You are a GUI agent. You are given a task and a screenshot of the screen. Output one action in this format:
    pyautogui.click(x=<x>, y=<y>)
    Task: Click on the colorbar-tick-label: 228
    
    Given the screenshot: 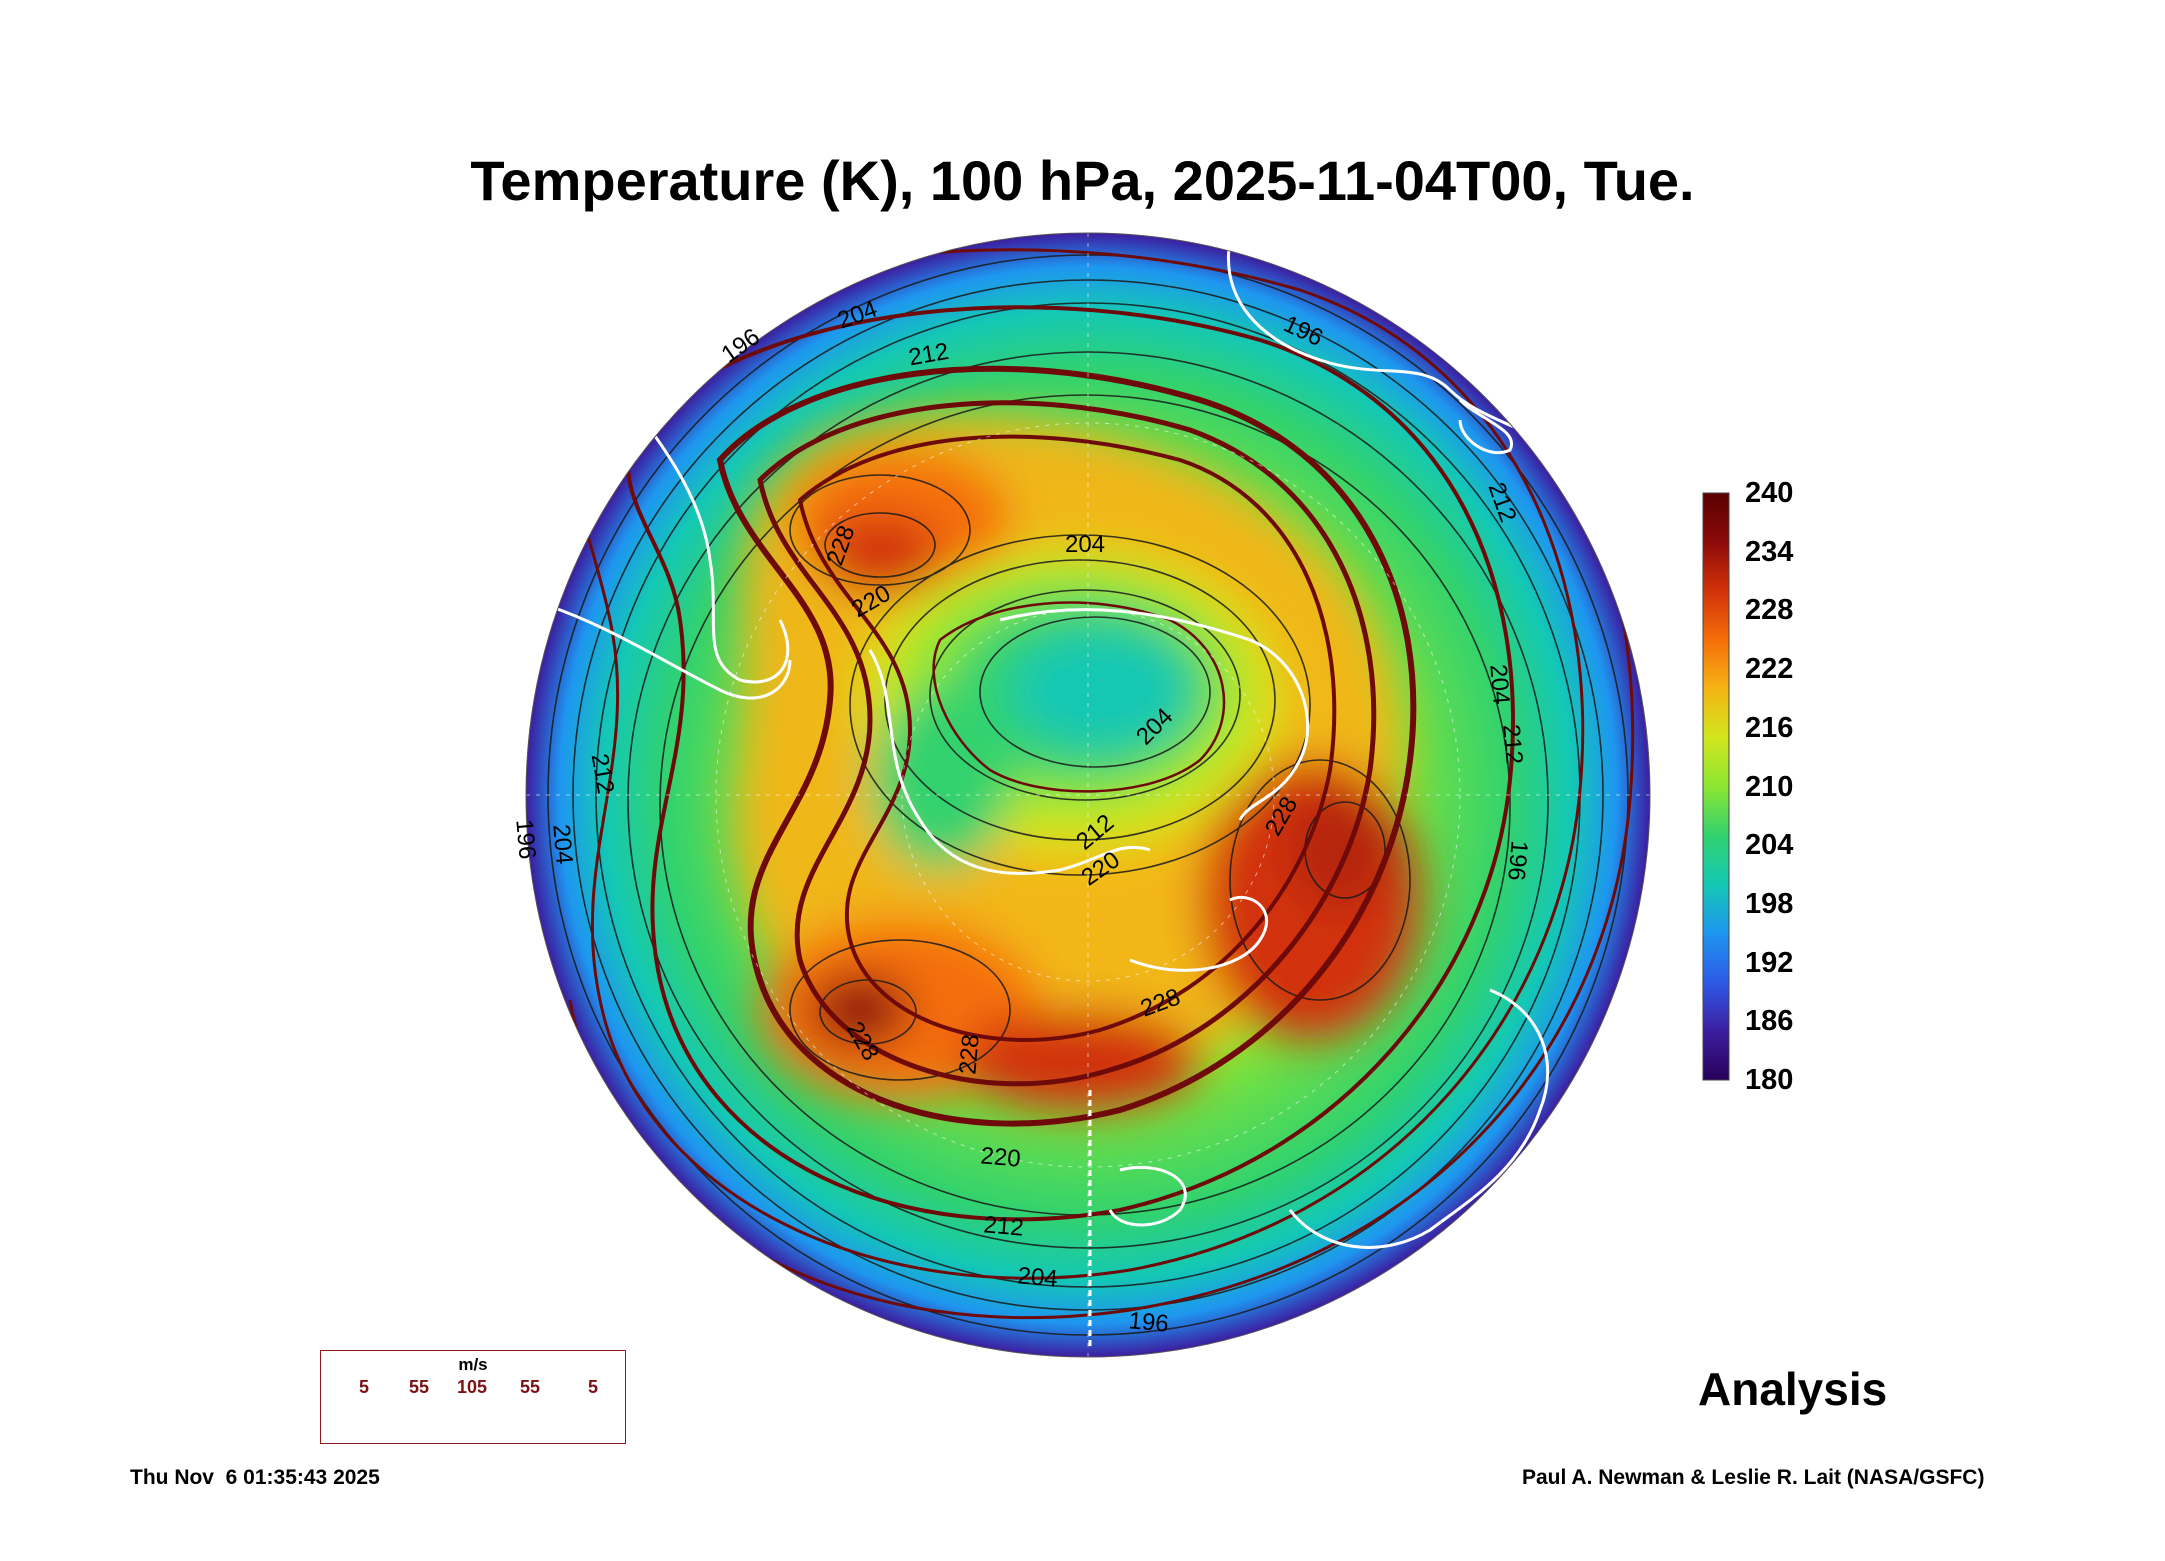 What is the action you would take?
    pyautogui.click(x=1769, y=610)
    